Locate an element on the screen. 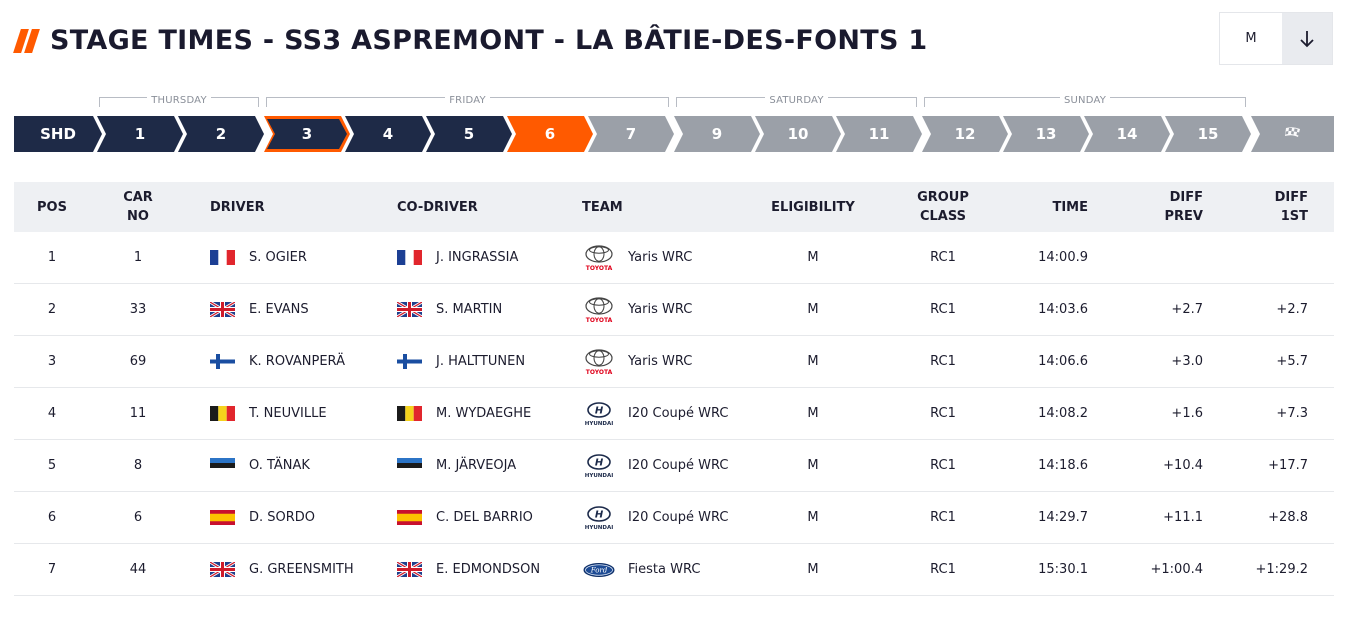  header-label: ELIGIBILITY is located at coordinates (813, 207).